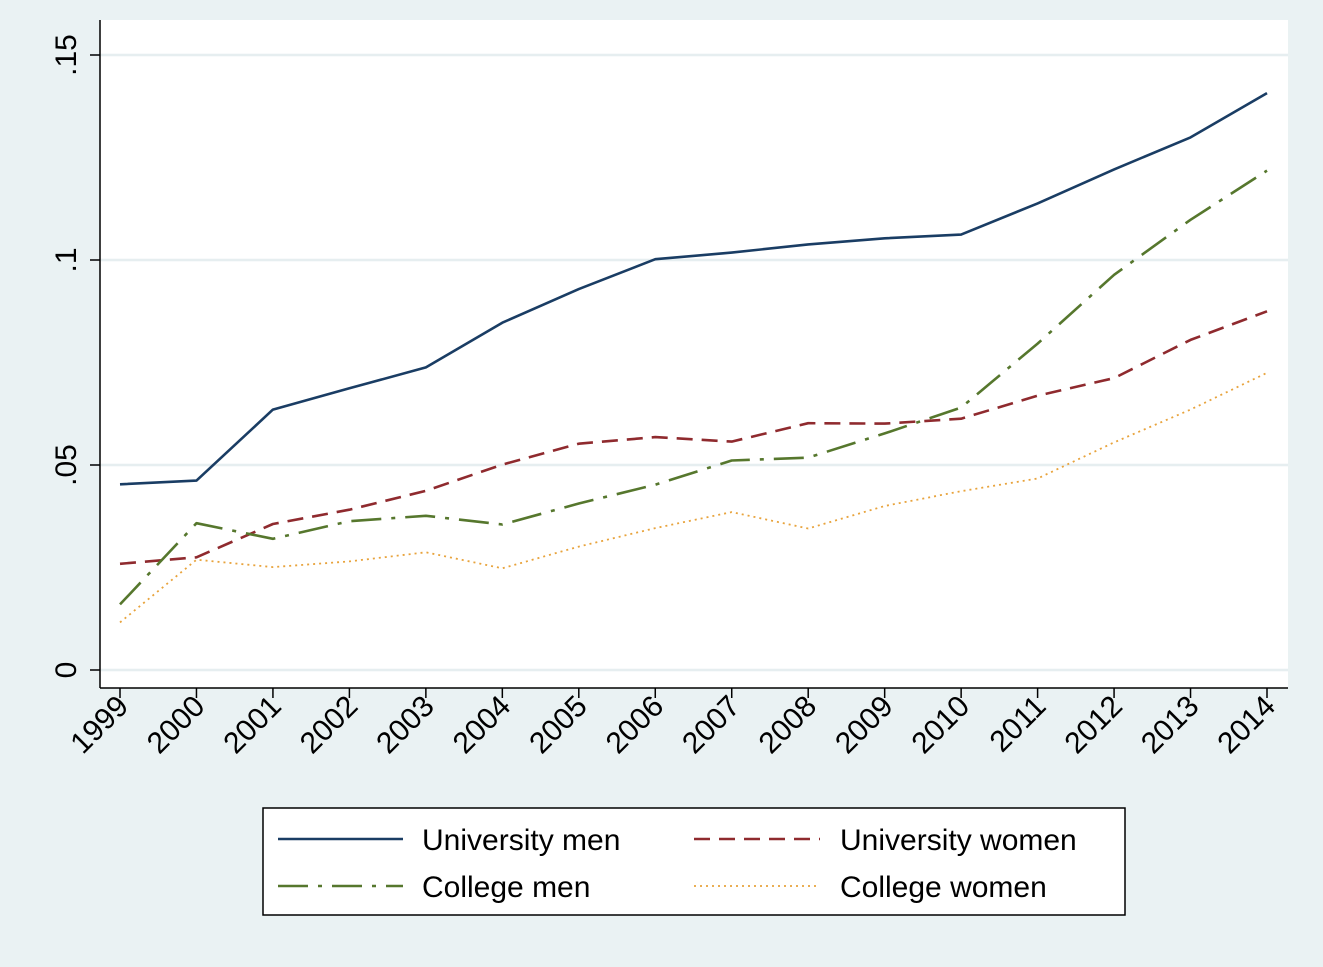 This screenshot has width=1323, height=967. What do you see at coordinates (66, 670) in the screenshot?
I see `y-tick-label: 0` at bounding box center [66, 670].